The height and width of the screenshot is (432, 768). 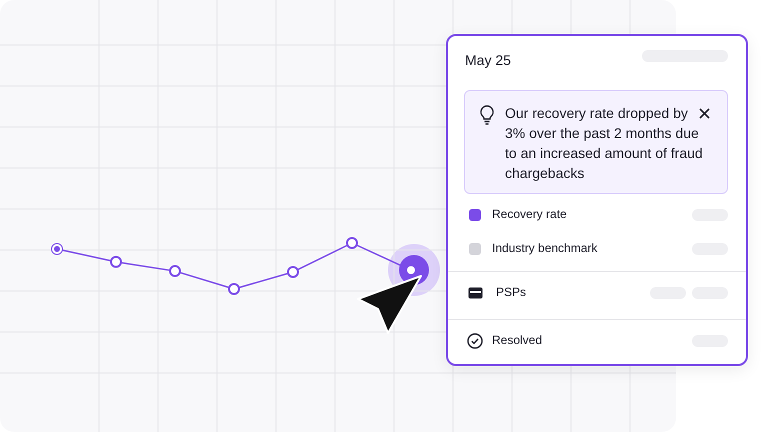 What do you see at coordinates (545, 248) in the screenshot?
I see `text: Industry benchmark` at bounding box center [545, 248].